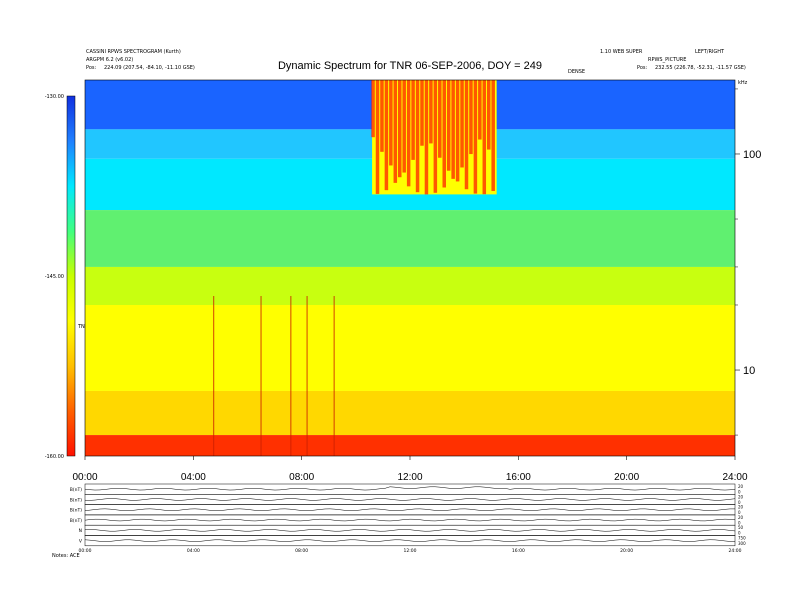  Describe the element at coordinates (66, 556) in the screenshot. I see `footer-notes: Notes: ACE` at that location.